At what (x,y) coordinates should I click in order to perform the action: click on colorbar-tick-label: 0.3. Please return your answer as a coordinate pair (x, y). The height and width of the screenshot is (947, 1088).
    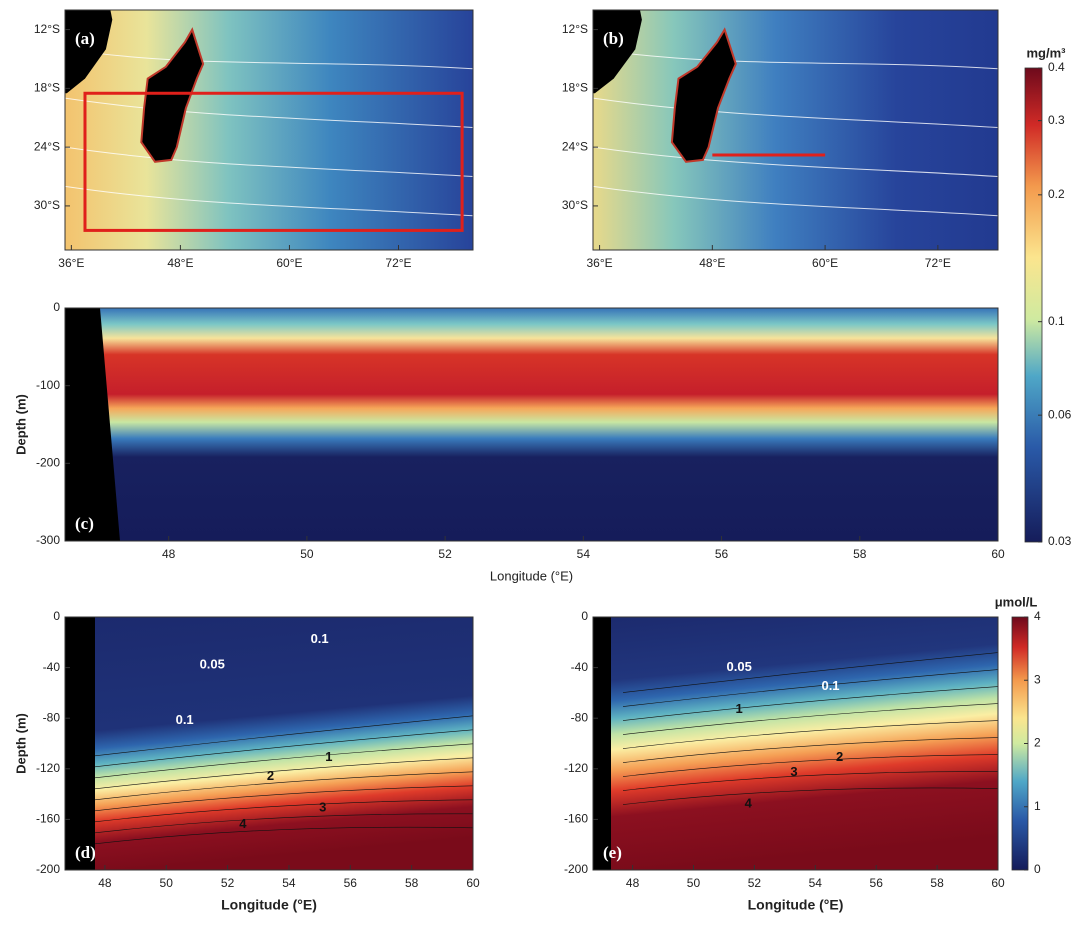
    Looking at the image, I should click on (1056, 120).